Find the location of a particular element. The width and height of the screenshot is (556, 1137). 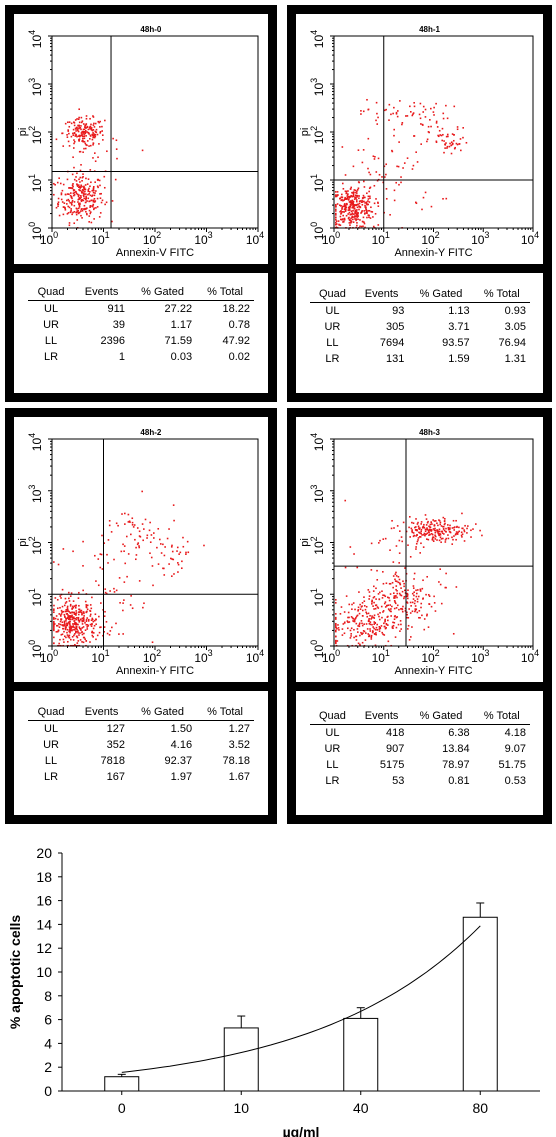

x-tick-label: 10¹ is located at coordinates (100, 656).